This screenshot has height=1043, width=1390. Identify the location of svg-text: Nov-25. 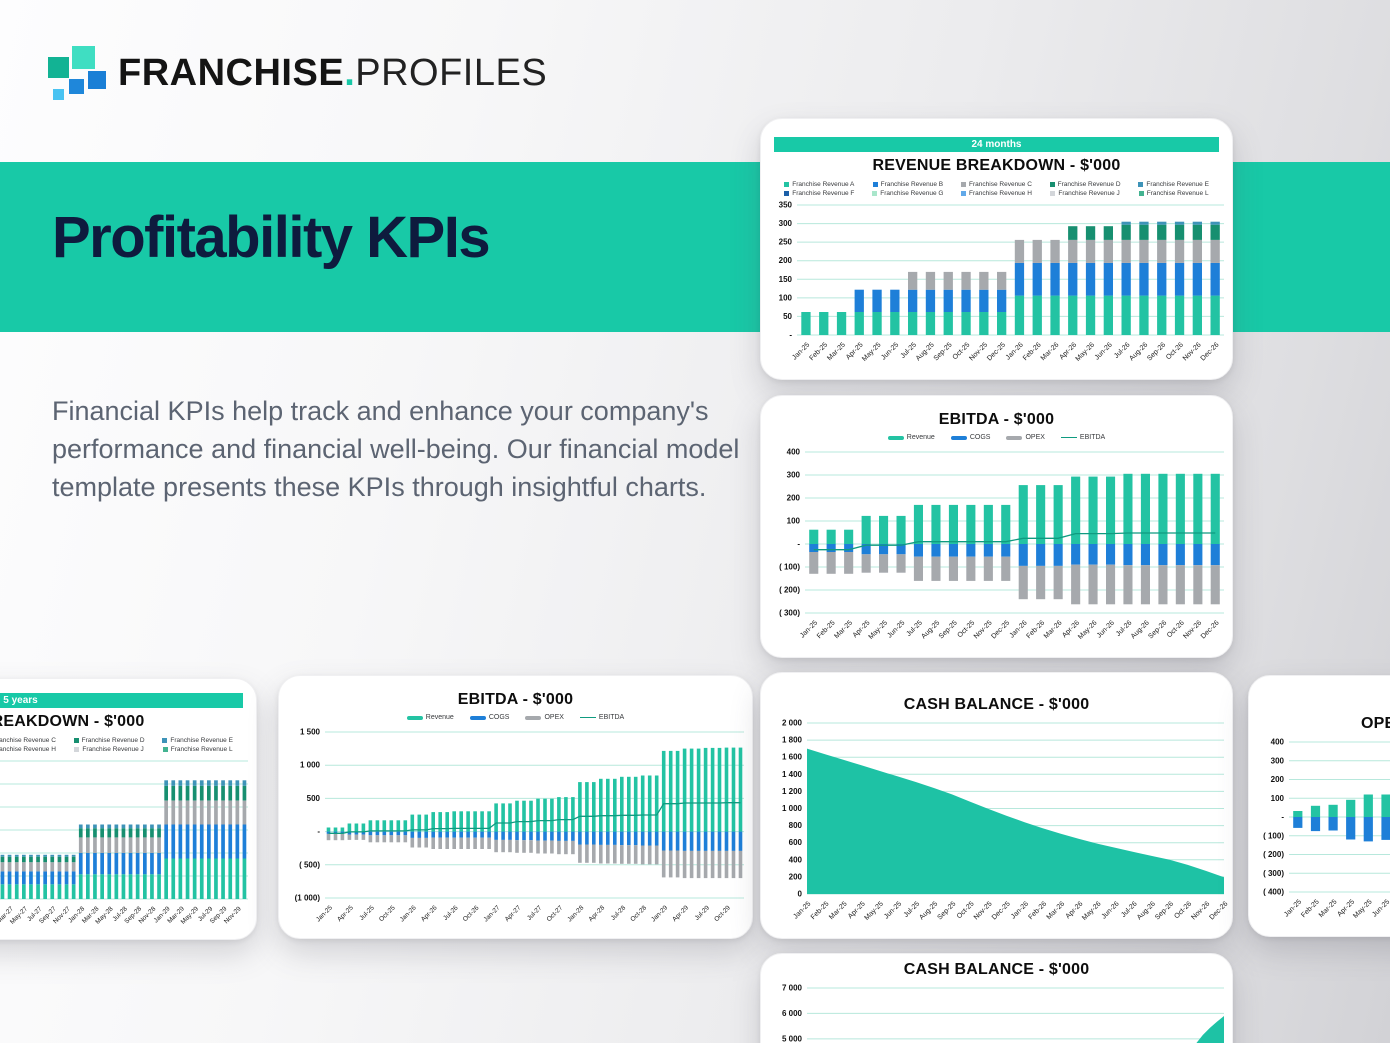
(983, 629).